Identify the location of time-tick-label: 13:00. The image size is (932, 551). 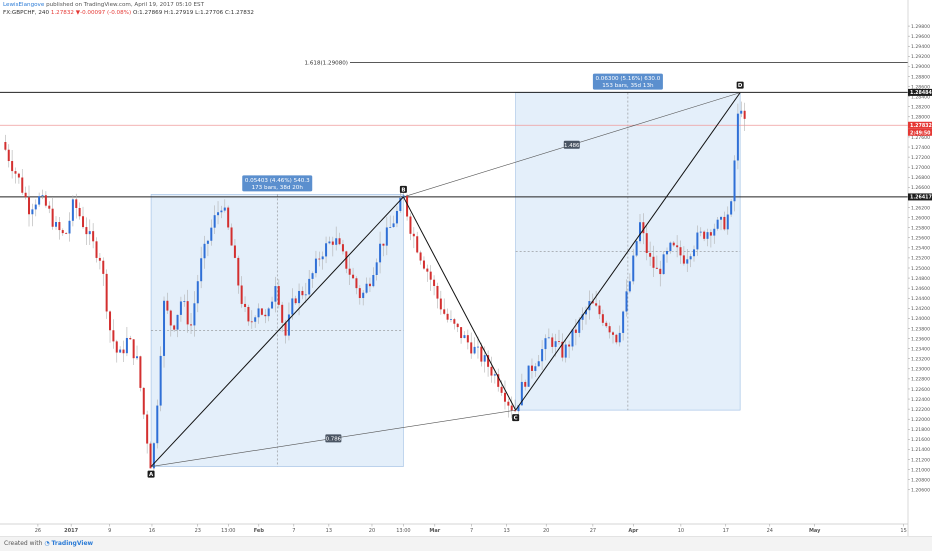
(403, 531).